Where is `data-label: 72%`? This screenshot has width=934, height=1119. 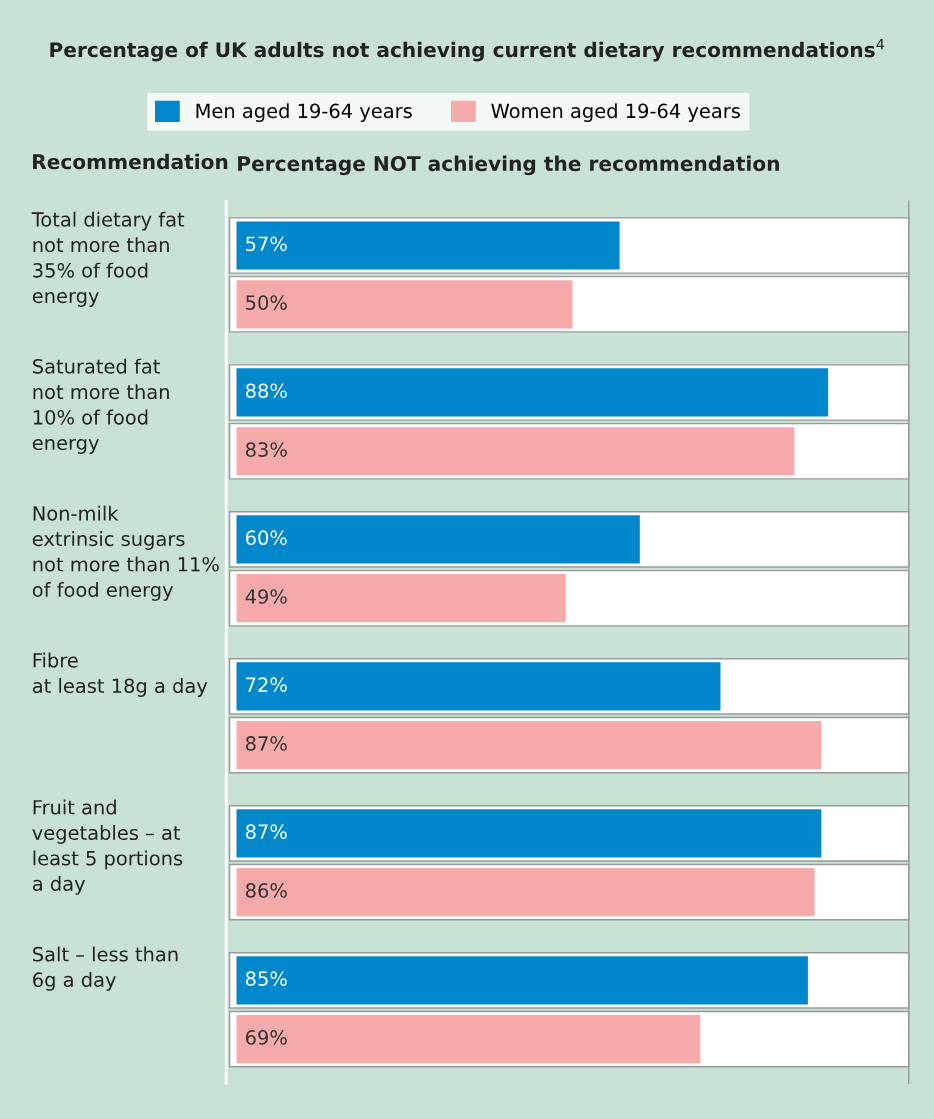 data-label: 72% is located at coordinates (266, 685).